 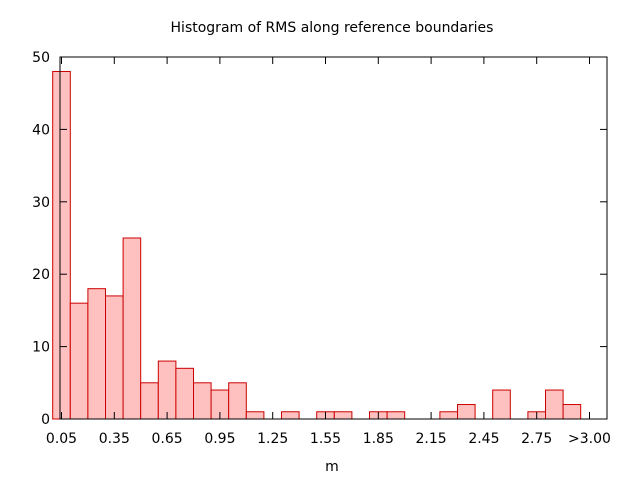 What do you see at coordinates (114, 439) in the screenshot?
I see `x-tick-label: 0.35` at bounding box center [114, 439].